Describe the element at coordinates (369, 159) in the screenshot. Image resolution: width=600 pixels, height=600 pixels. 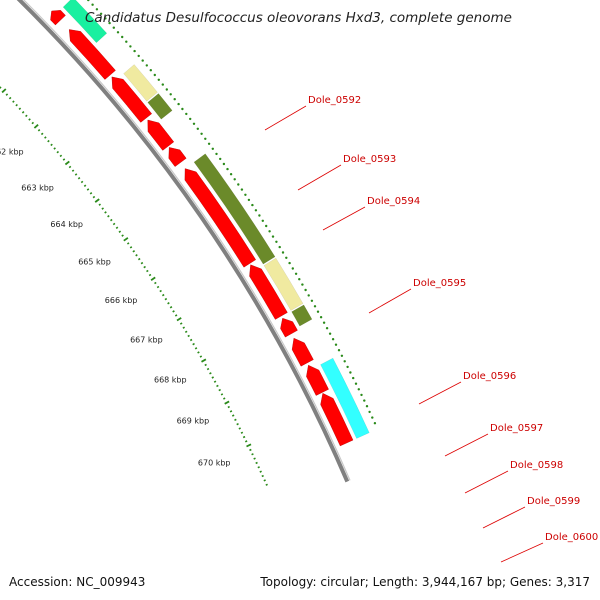
I see `gene-label: Dole_0593` at that location.